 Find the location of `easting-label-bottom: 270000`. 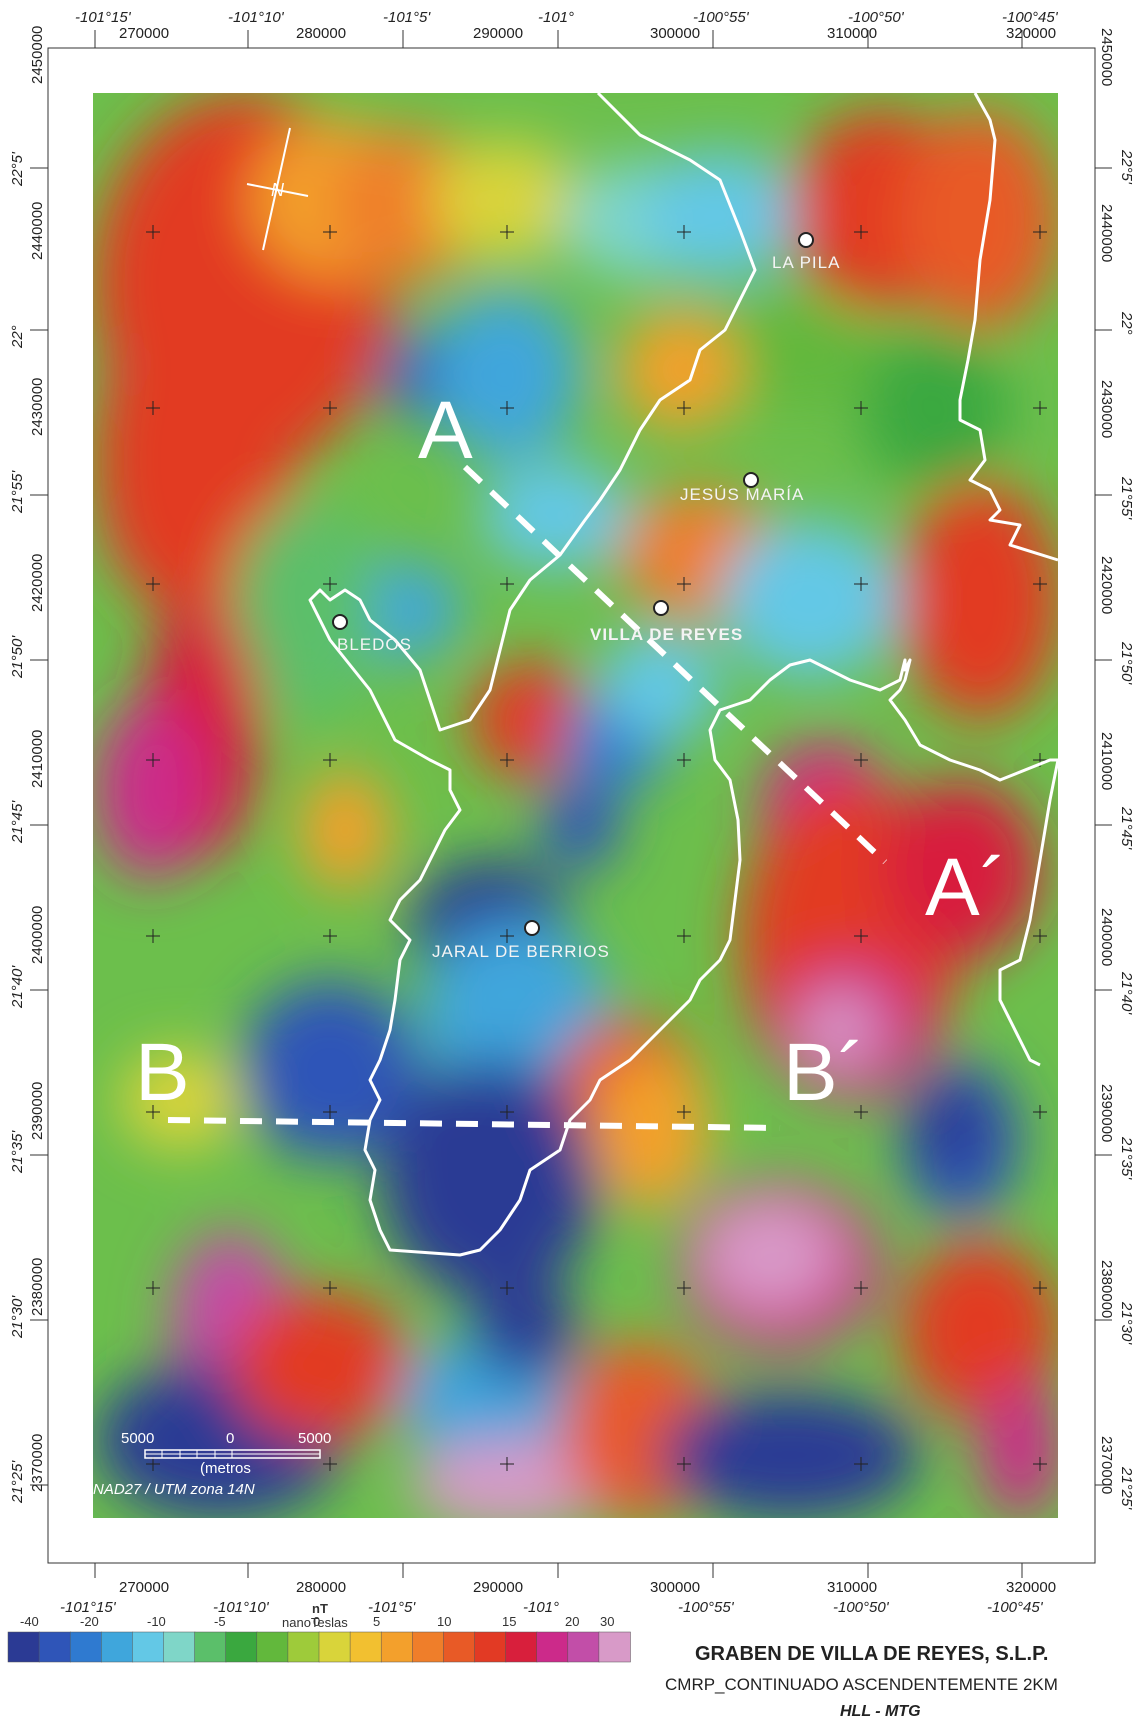

easting-label-bottom: 270000 is located at coordinates (144, 1587).